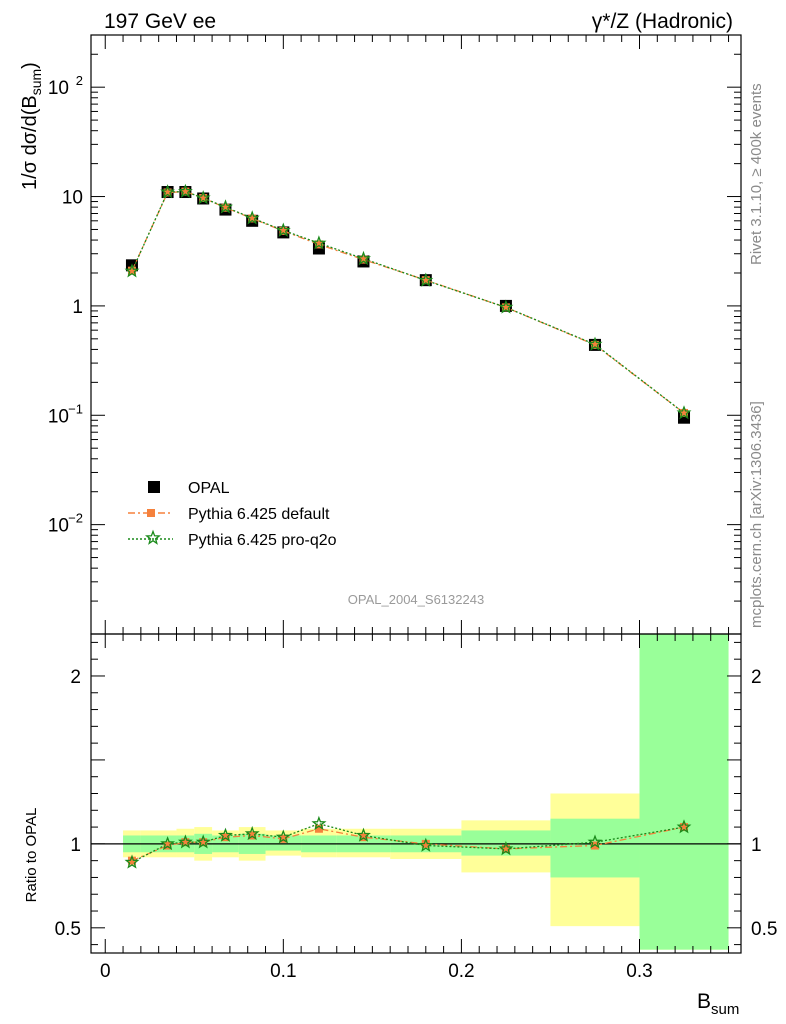 The image size is (786, 1024). Describe the element at coordinates (209, 488) in the screenshot. I see `legend-label-opal: OPAL` at that location.